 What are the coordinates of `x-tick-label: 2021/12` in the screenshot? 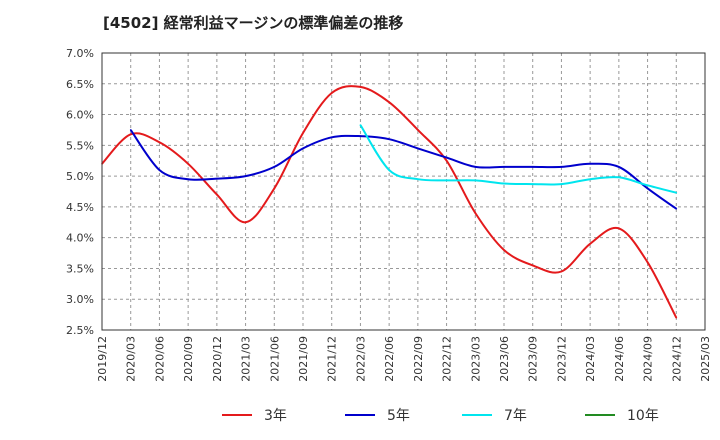 It's located at (332, 359).